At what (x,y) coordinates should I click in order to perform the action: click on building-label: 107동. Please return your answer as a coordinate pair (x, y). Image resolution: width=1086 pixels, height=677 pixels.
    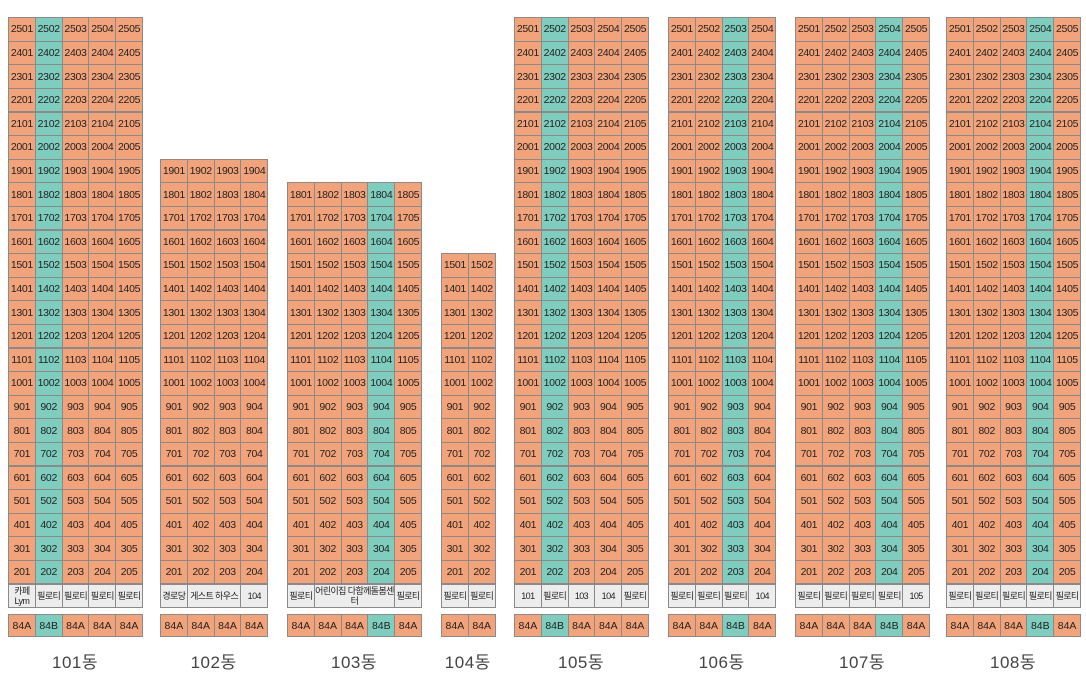
    Looking at the image, I should click on (861, 662).